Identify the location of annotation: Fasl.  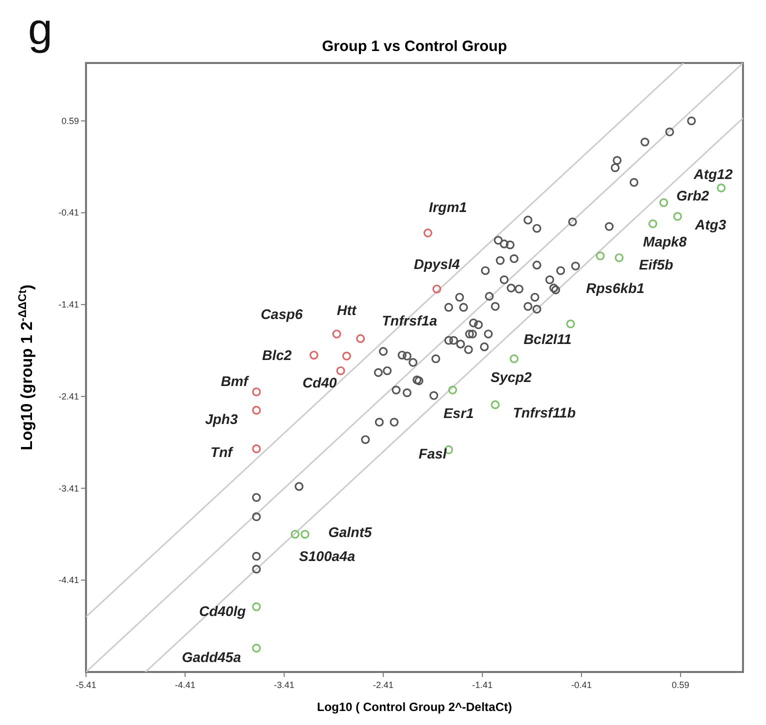
(433, 454).